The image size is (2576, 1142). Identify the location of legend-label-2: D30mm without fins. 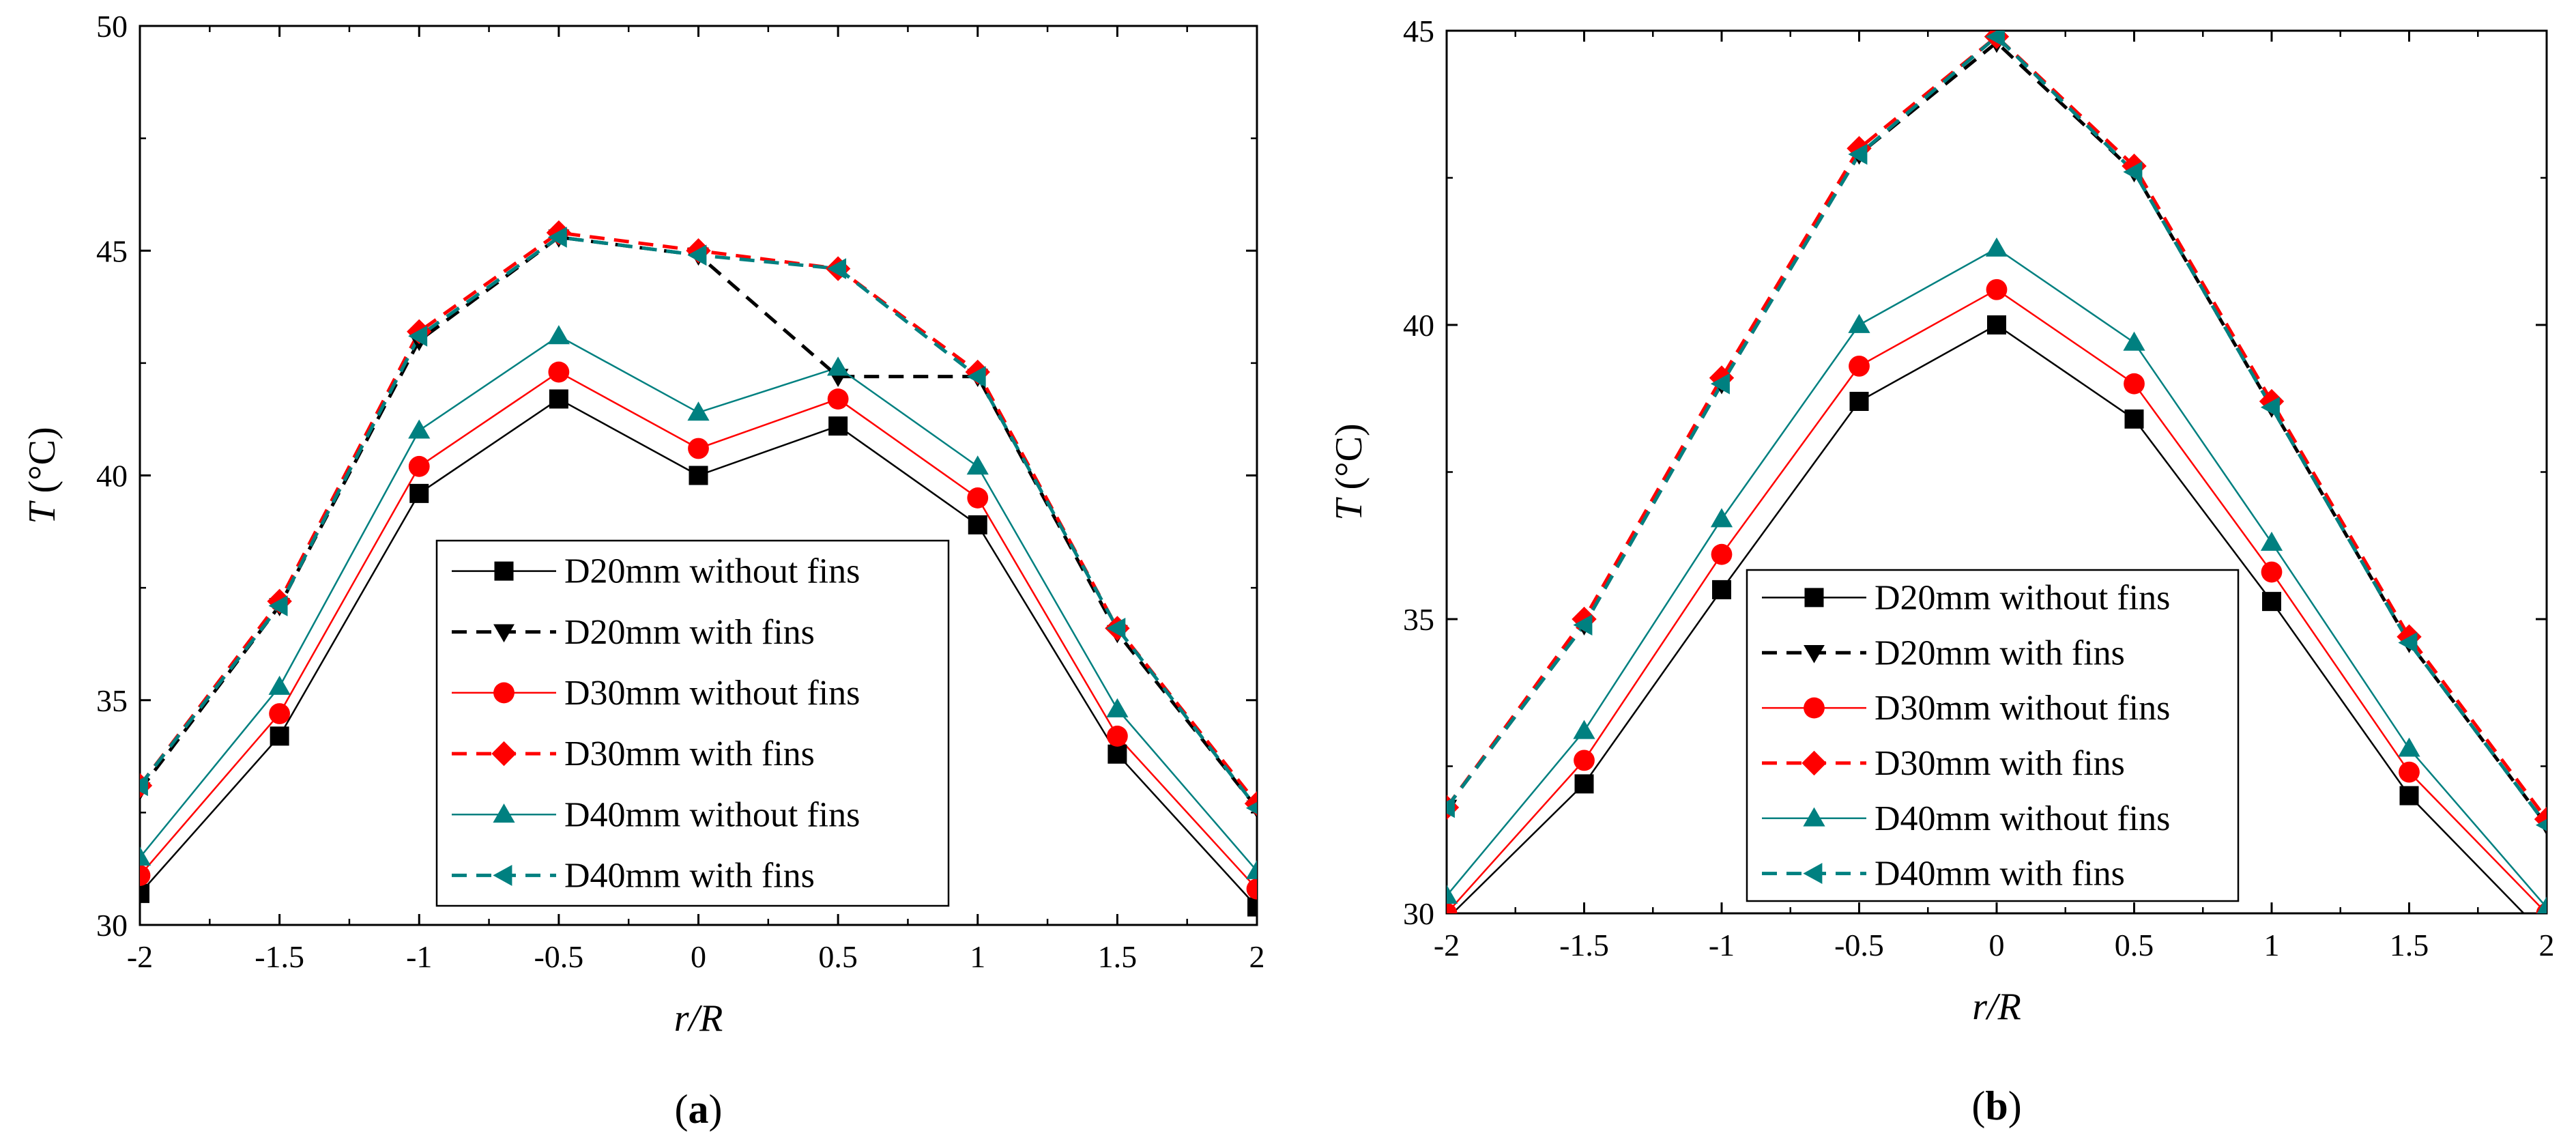
(712, 693).